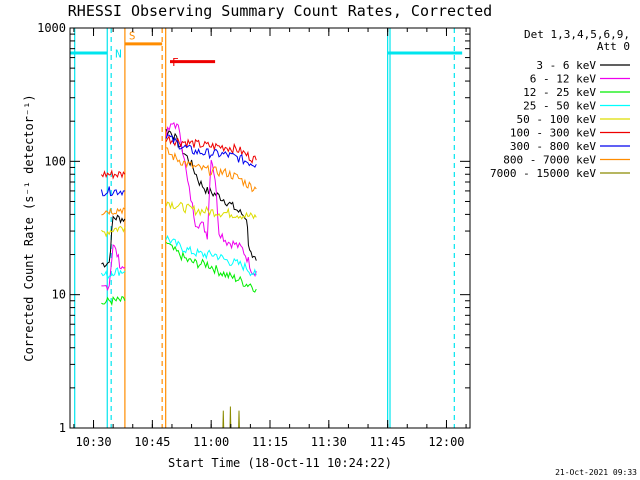  I want to click on legend-label-6: 300 - 800 keV, so click(553, 146).